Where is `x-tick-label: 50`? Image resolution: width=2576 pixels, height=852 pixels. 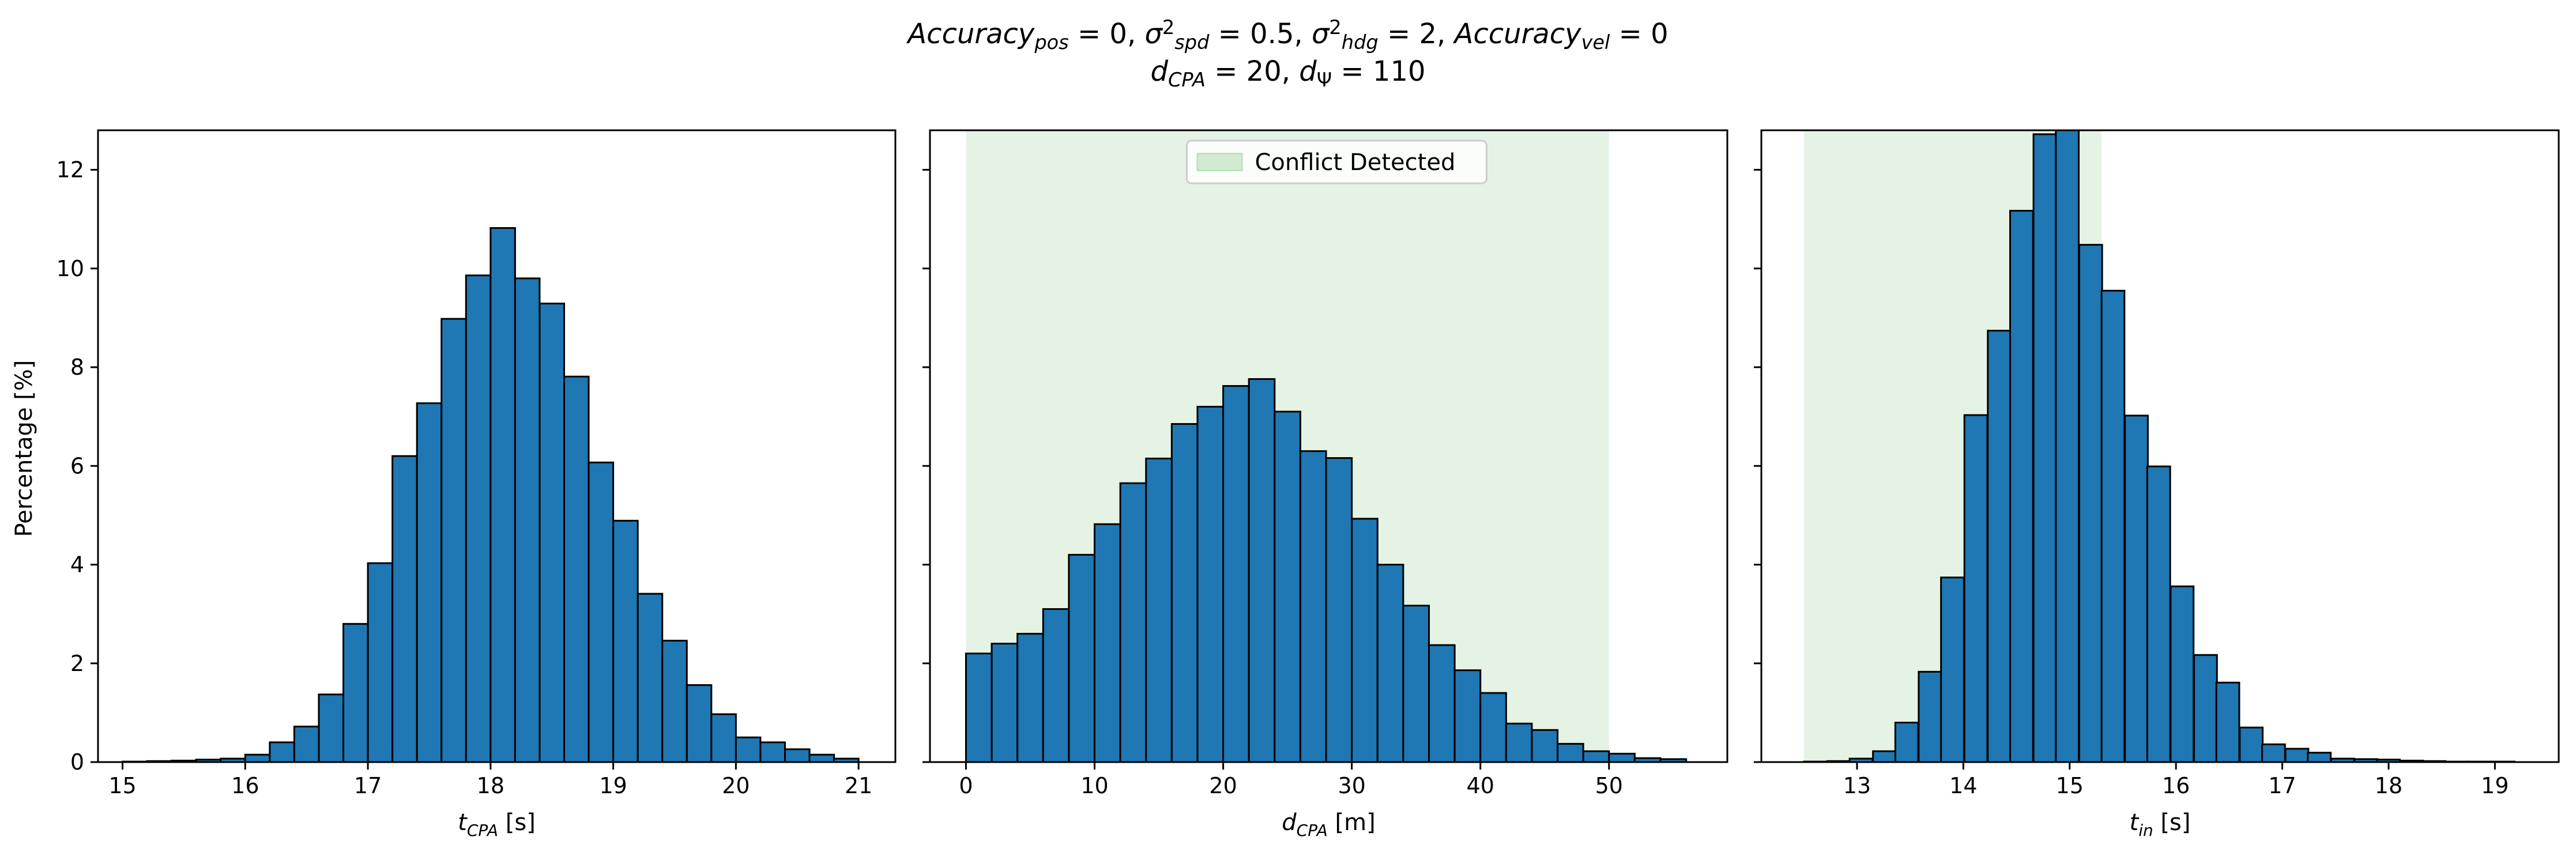
x-tick-label: 50 is located at coordinates (1609, 786).